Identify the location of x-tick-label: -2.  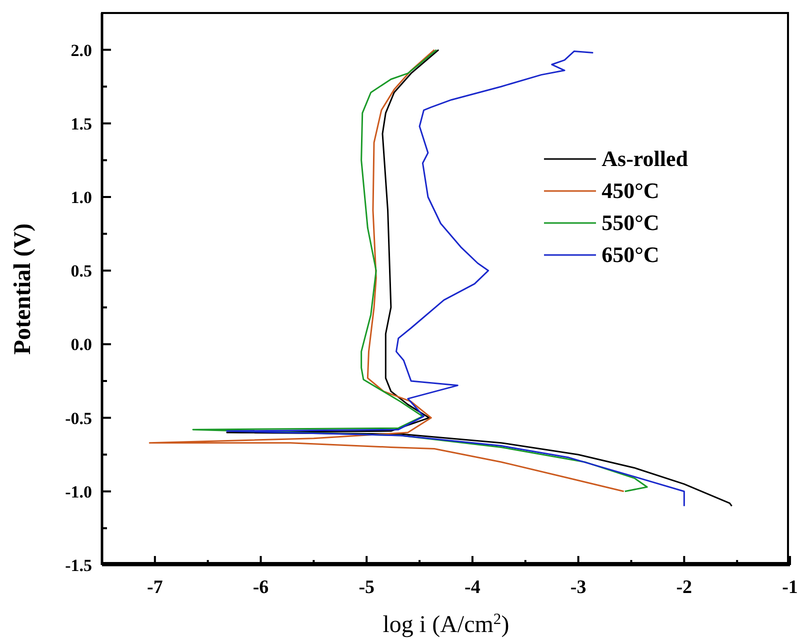
(684, 587).